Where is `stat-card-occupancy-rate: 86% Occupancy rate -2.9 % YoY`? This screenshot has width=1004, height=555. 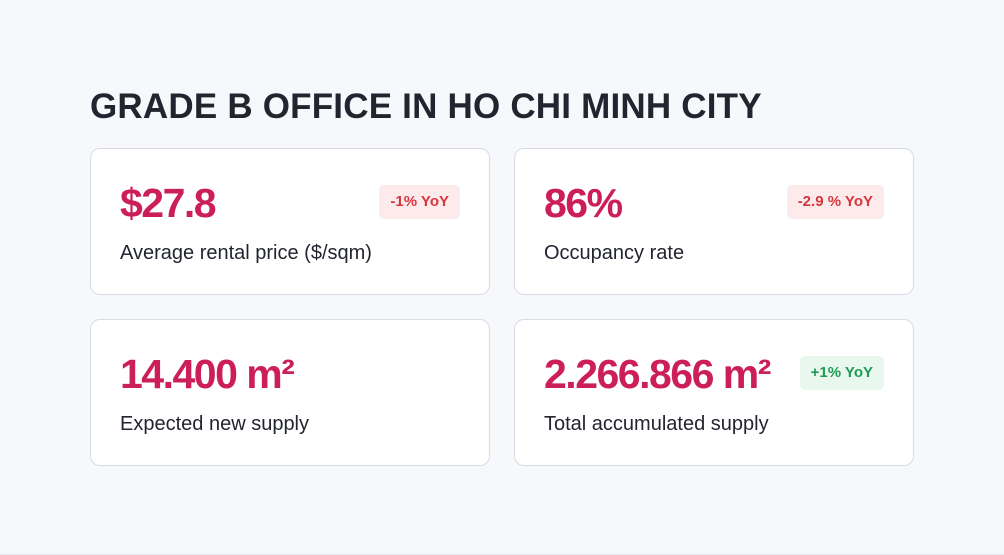 stat-card-occupancy-rate: 86% Occupancy rate -2.9 % YoY is located at coordinates (714, 221).